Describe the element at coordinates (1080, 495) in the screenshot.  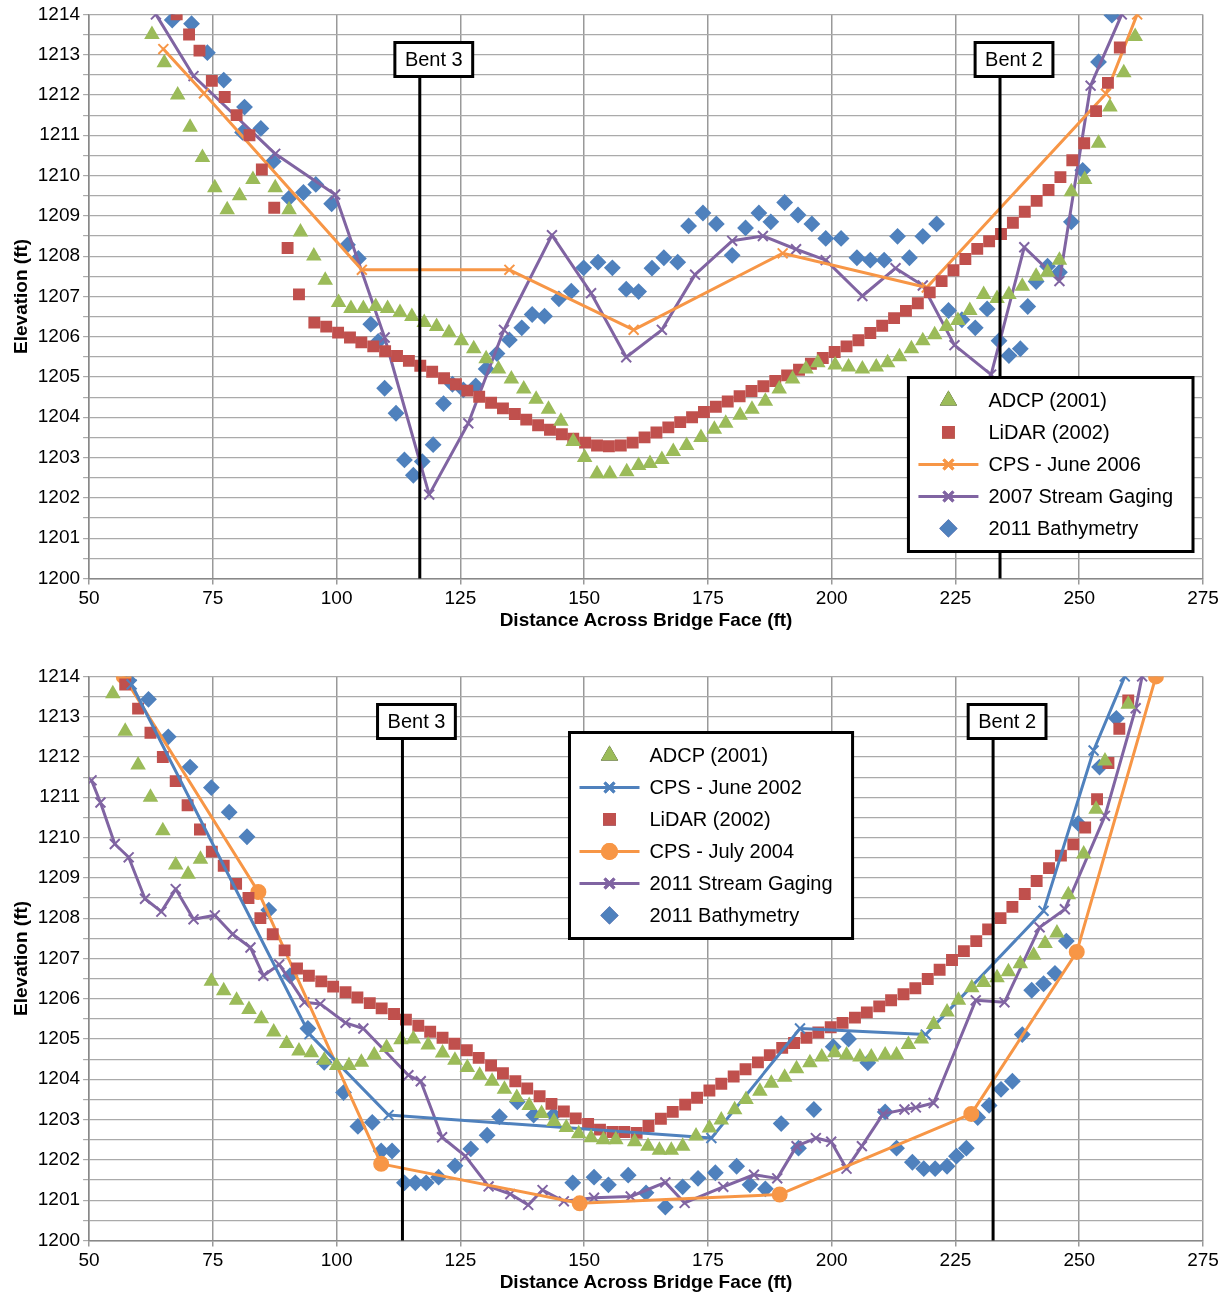
I see `legend-label: 2007 Stream Gaging` at that location.